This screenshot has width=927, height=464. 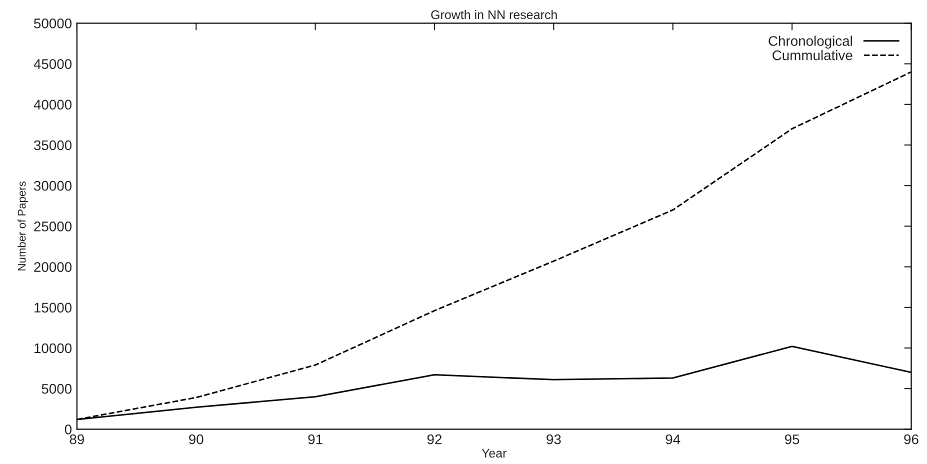 I want to click on y-tick-label: 40000, so click(x=53, y=105).